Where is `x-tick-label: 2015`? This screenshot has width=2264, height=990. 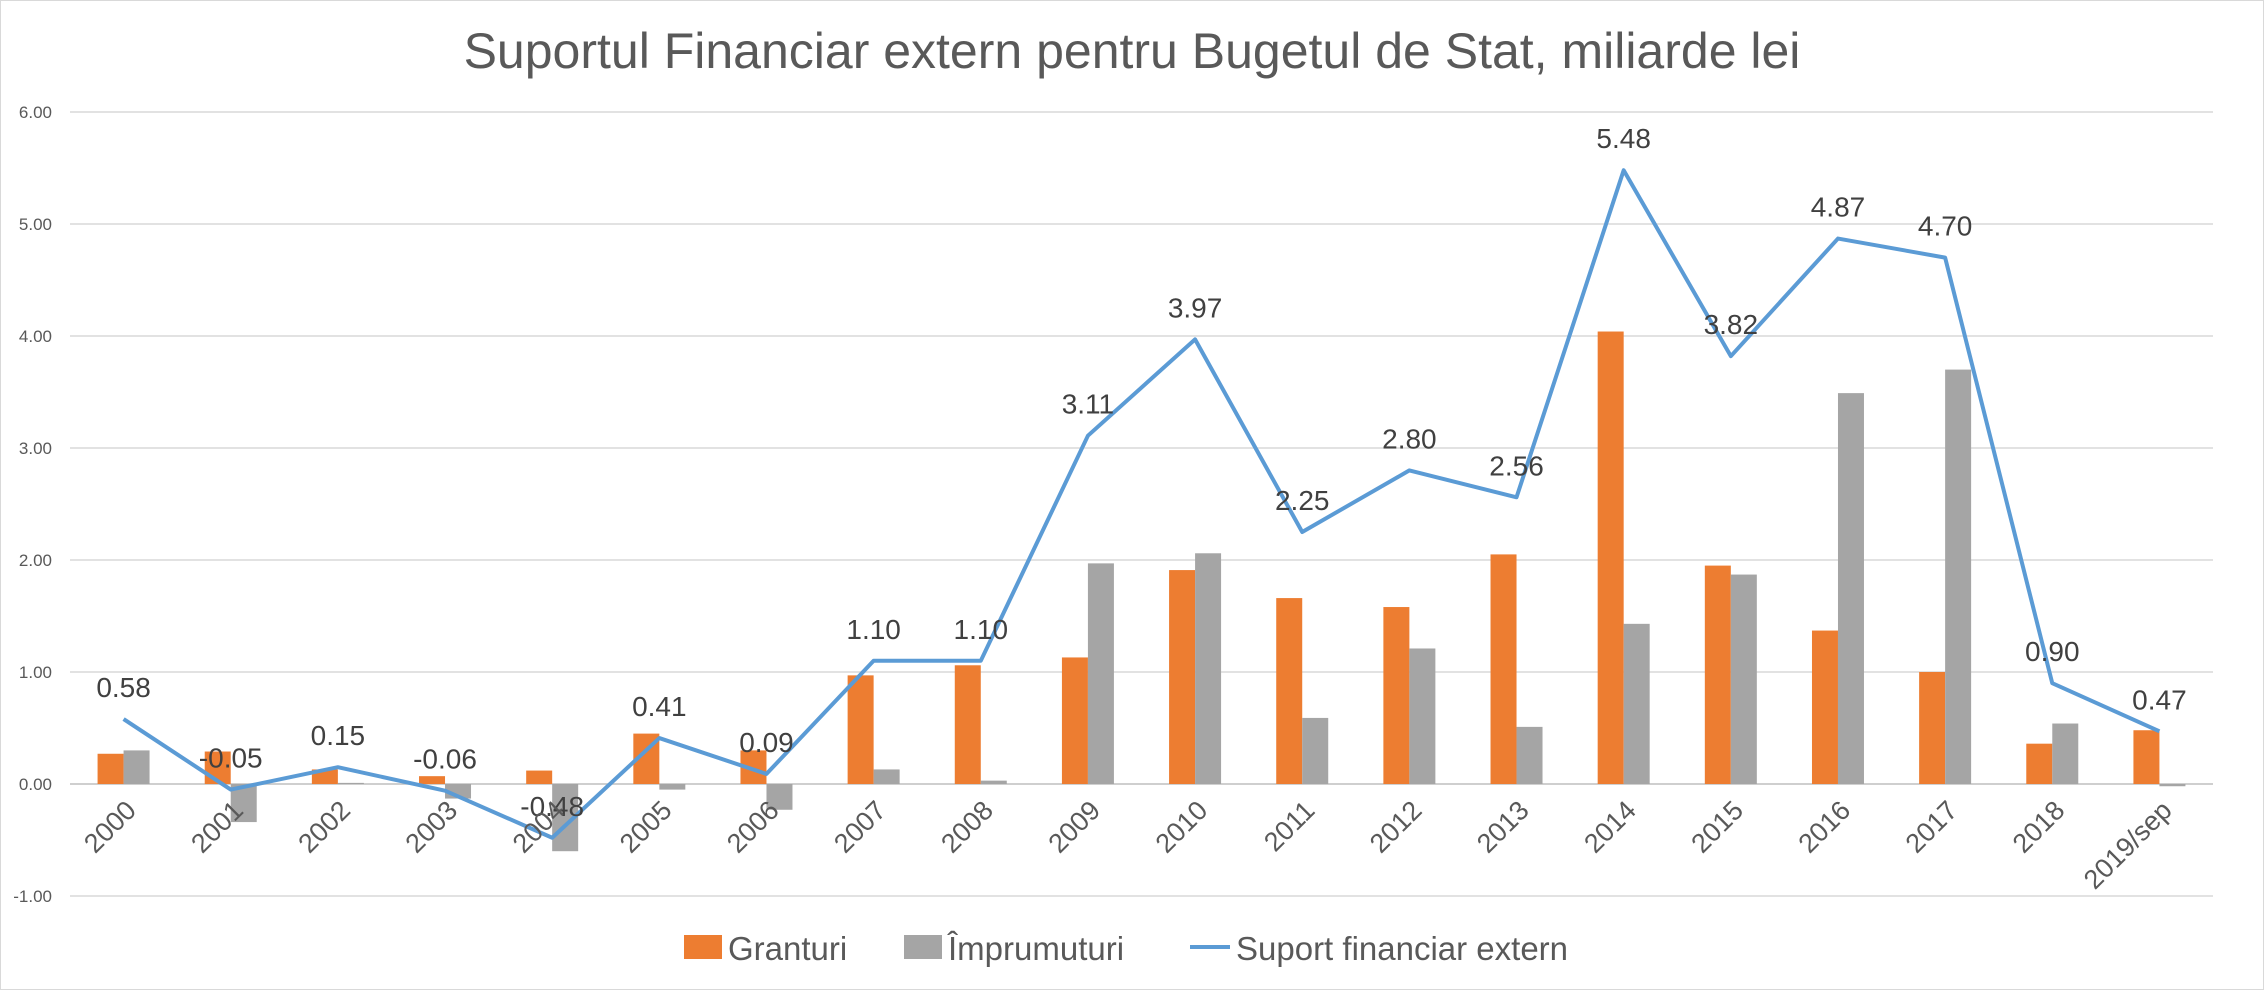 x-tick-label: 2015 is located at coordinates (1717, 827).